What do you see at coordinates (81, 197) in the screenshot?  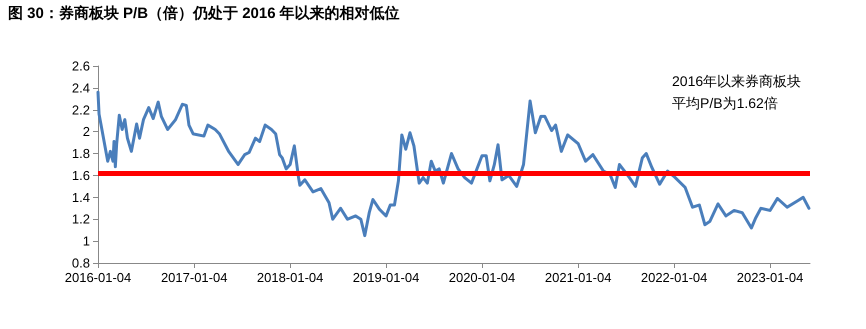 I see `y-tick-label: 1.4` at bounding box center [81, 197].